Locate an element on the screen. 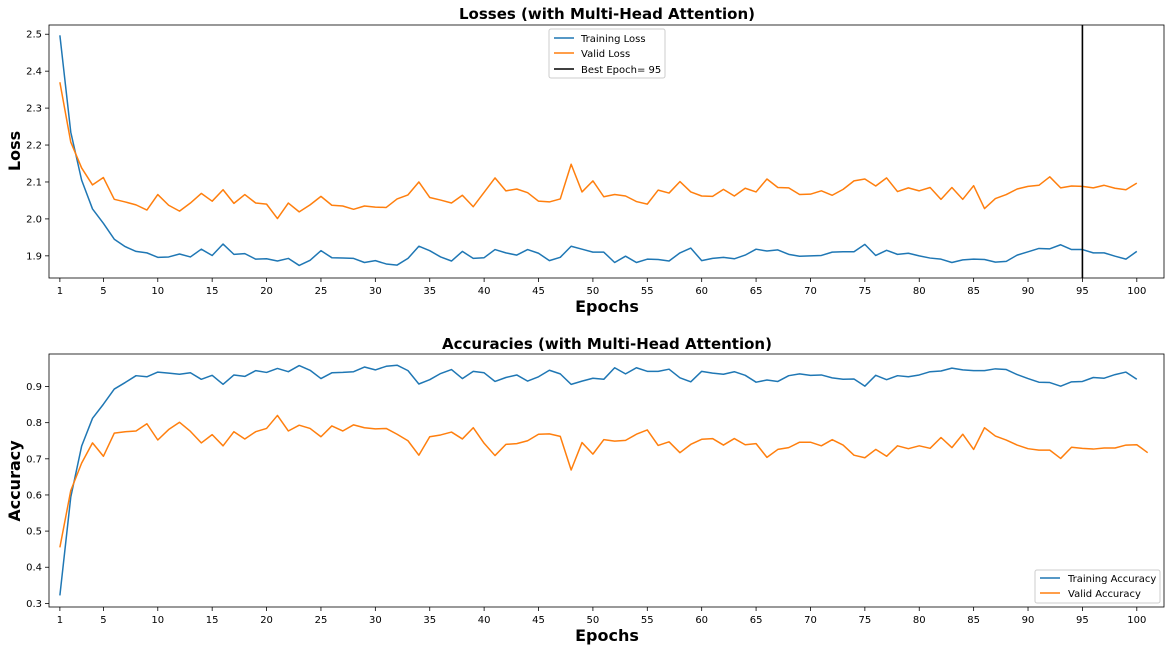  loss-y-tick-label: 2.1 is located at coordinates (34, 182).